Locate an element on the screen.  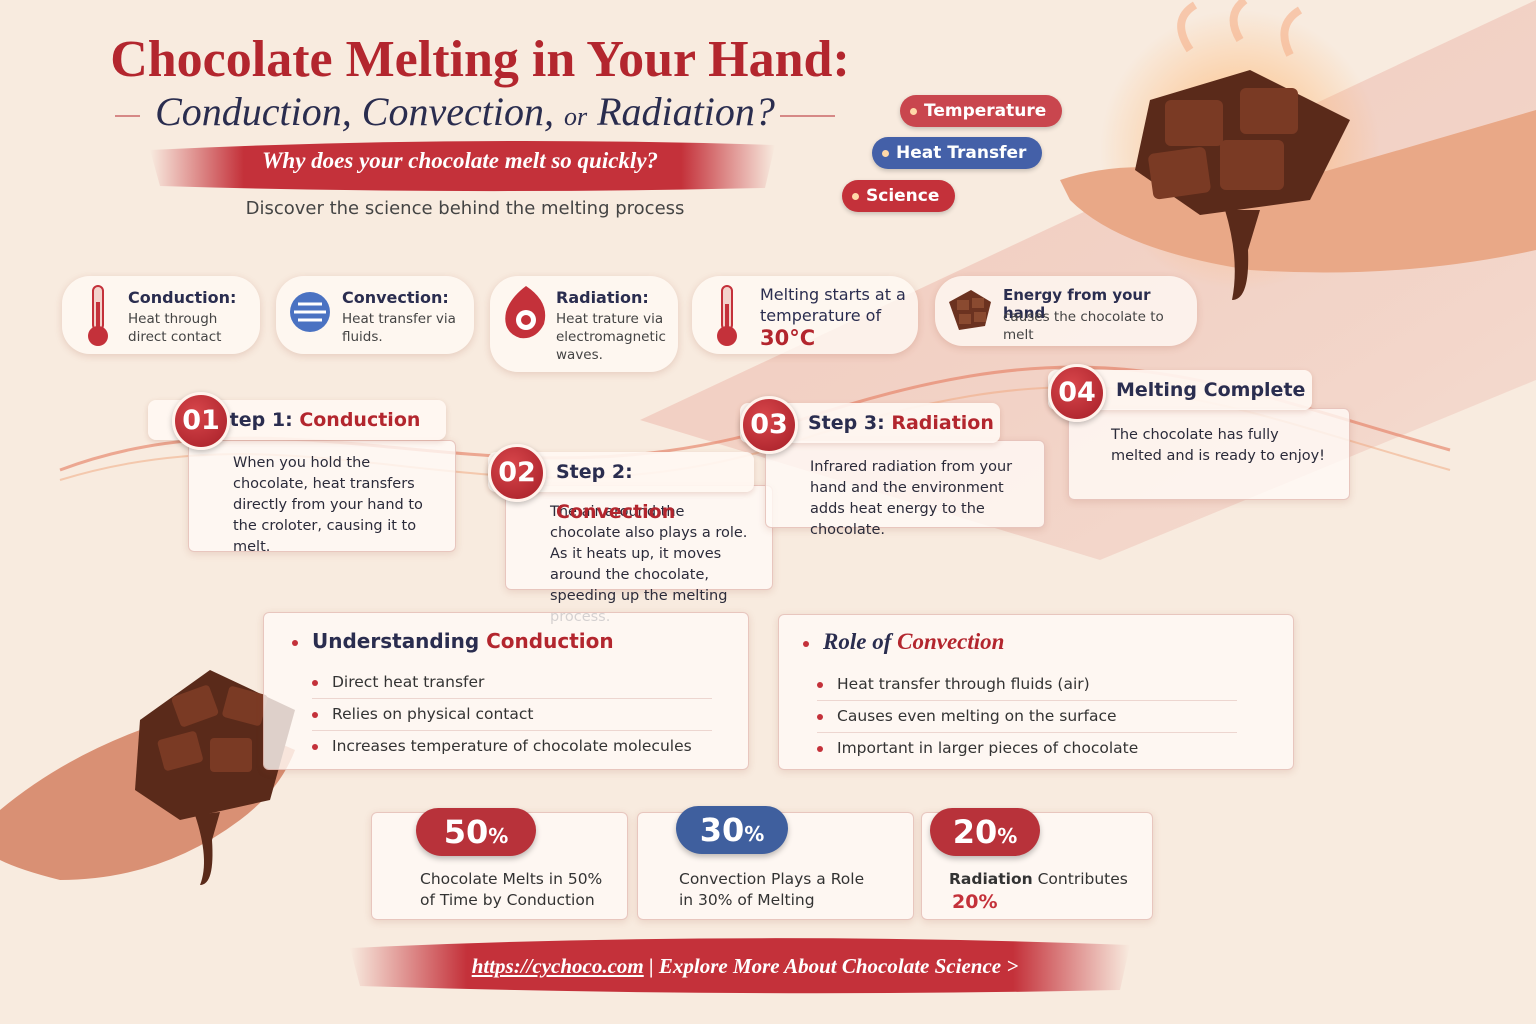
item-text: Direct heat transfer is located at coordinates (408, 682).